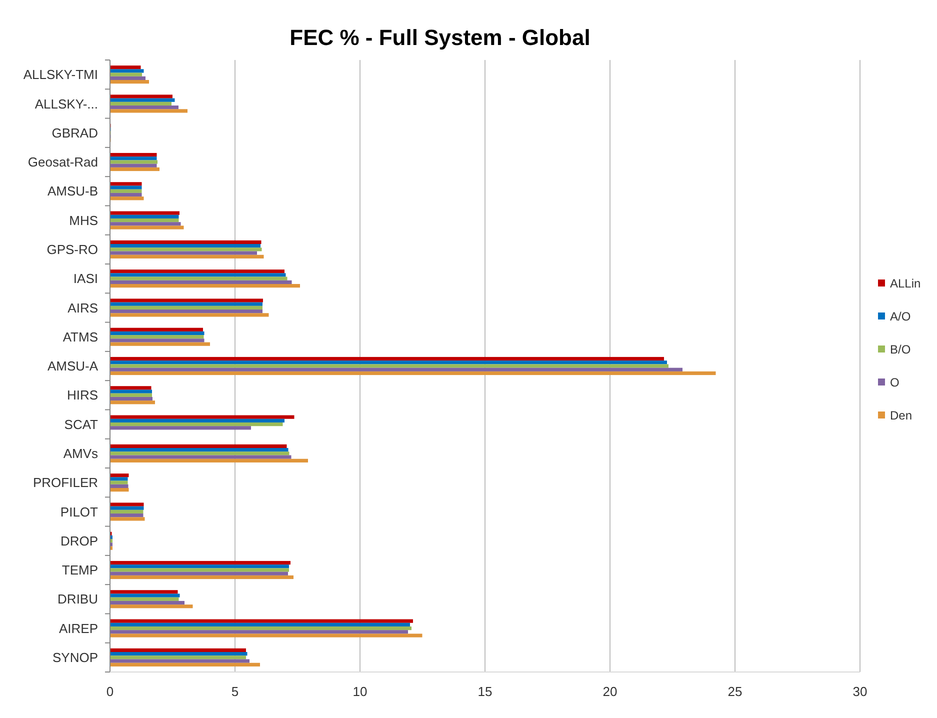  Describe the element at coordinates (235, 691) in the screenshot. I see `x-tick-label: 5` at that location.